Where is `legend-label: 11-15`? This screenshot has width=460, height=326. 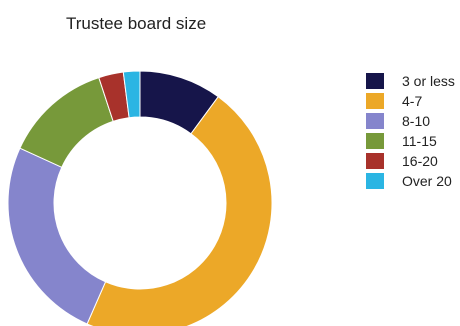 legend-label: 11-15 is located at coordinates (419, 141).